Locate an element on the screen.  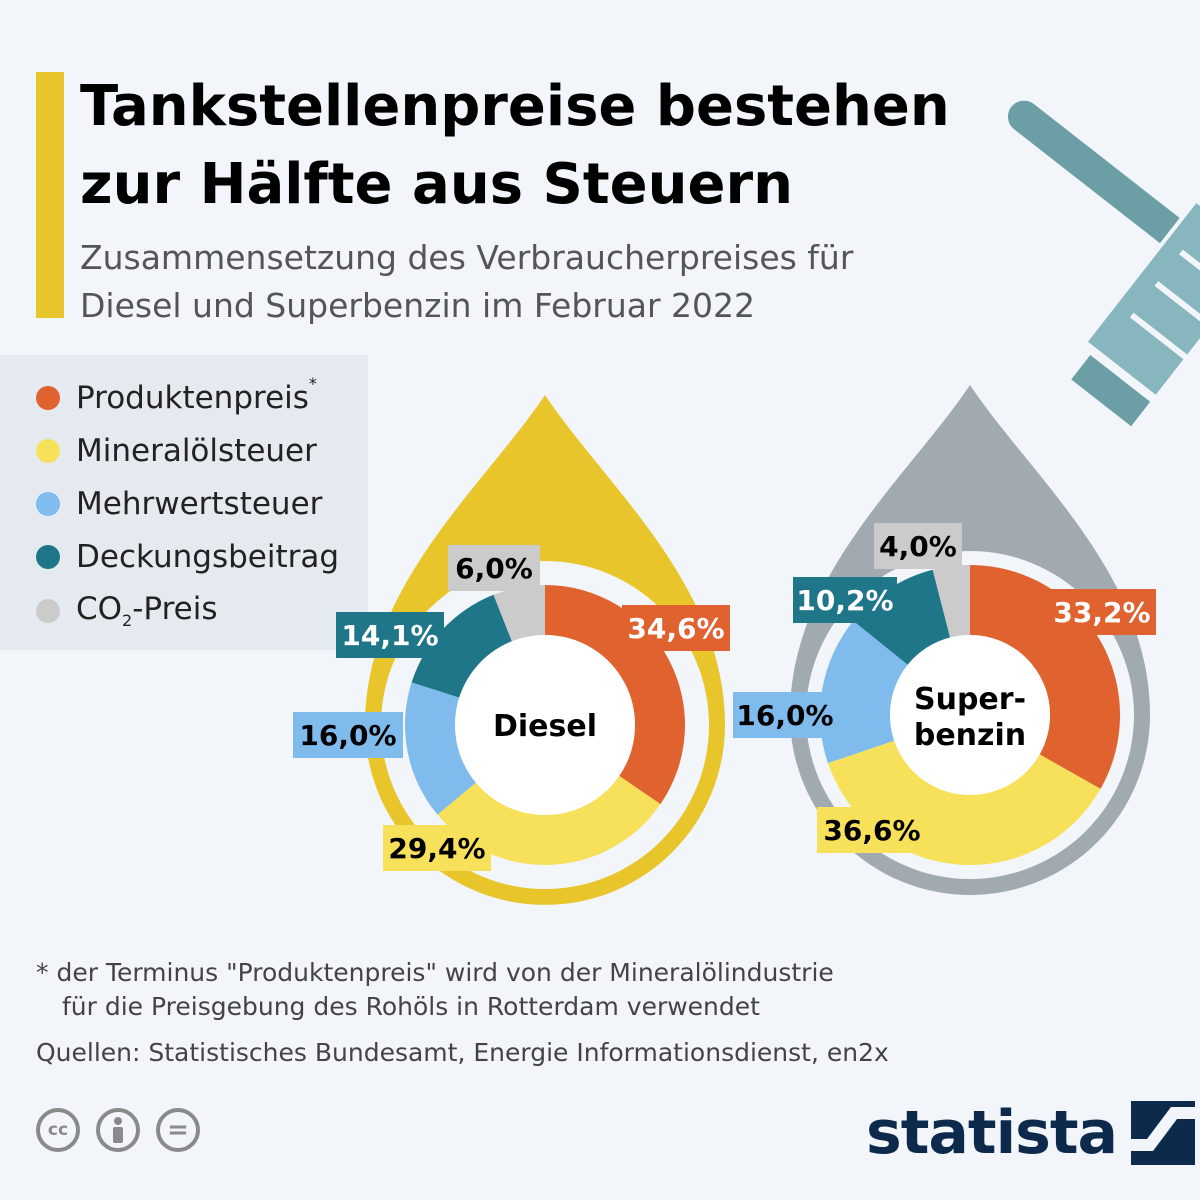
legend-item-mehrwertsteuer: Mehrwertsteuer is located at coordinates (179, 504).